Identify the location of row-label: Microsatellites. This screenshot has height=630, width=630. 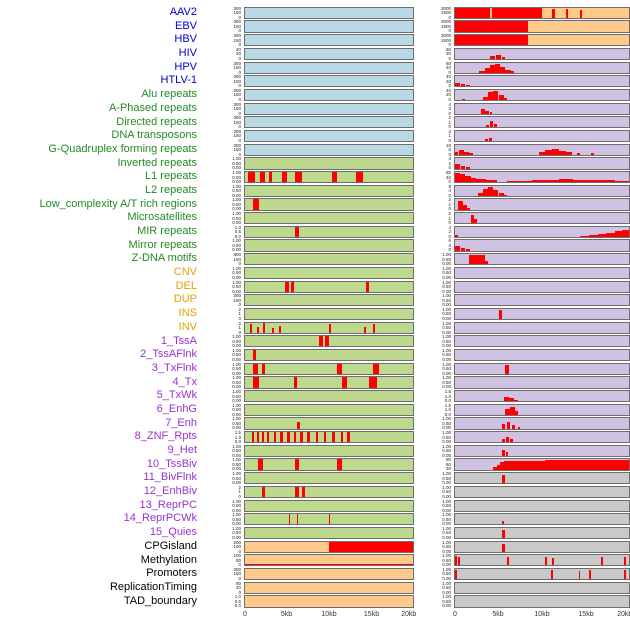
(162, 217).